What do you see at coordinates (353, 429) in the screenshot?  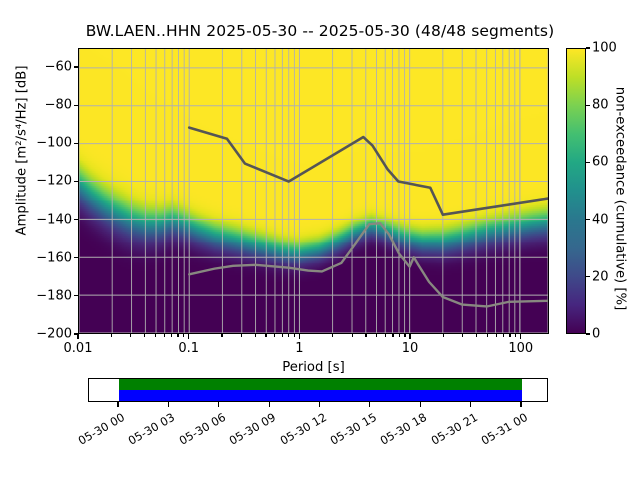 I see `timeline-tick-label: 05-30 15` at bounding box center [353, 429].